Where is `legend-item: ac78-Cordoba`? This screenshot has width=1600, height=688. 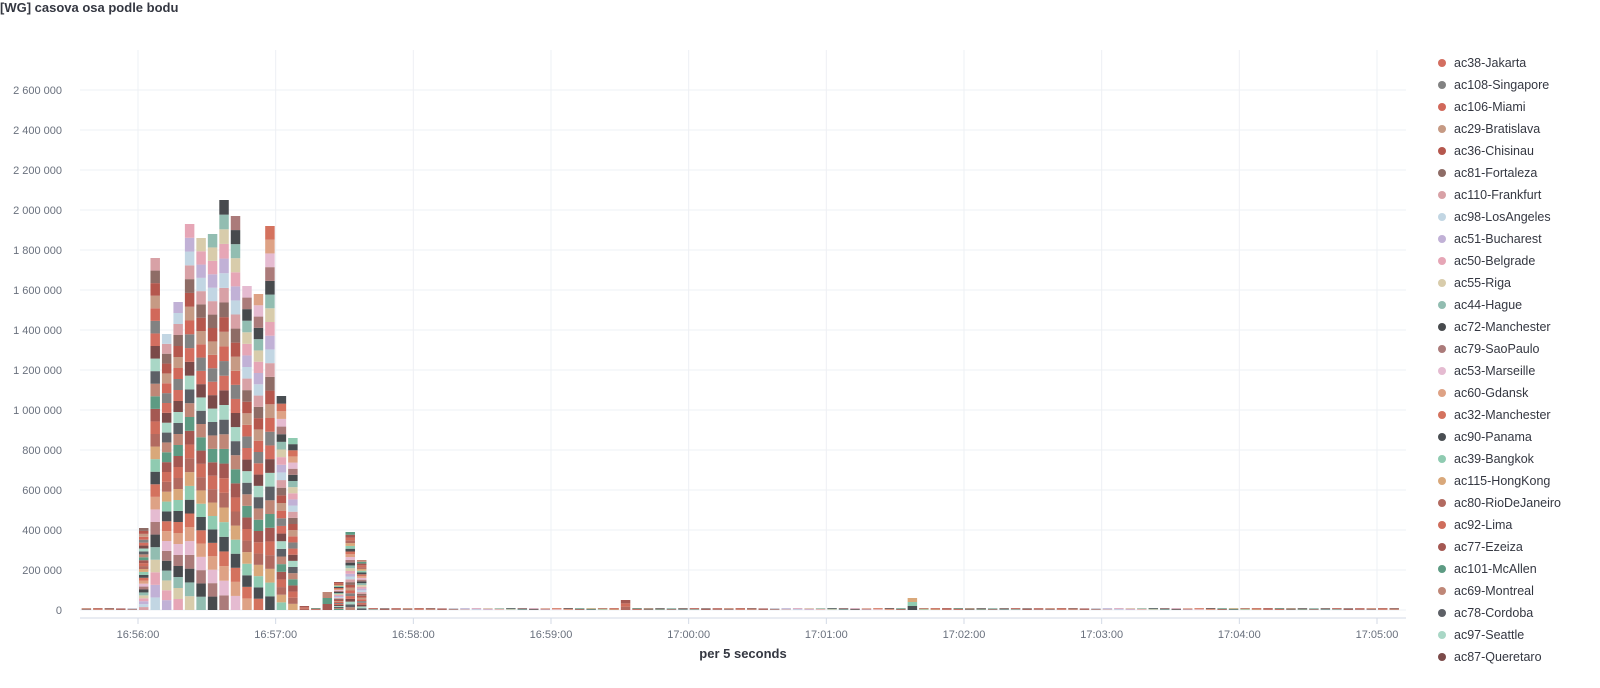 legend-item: ac78-Cordoba is located at coordinates (1518, 613).